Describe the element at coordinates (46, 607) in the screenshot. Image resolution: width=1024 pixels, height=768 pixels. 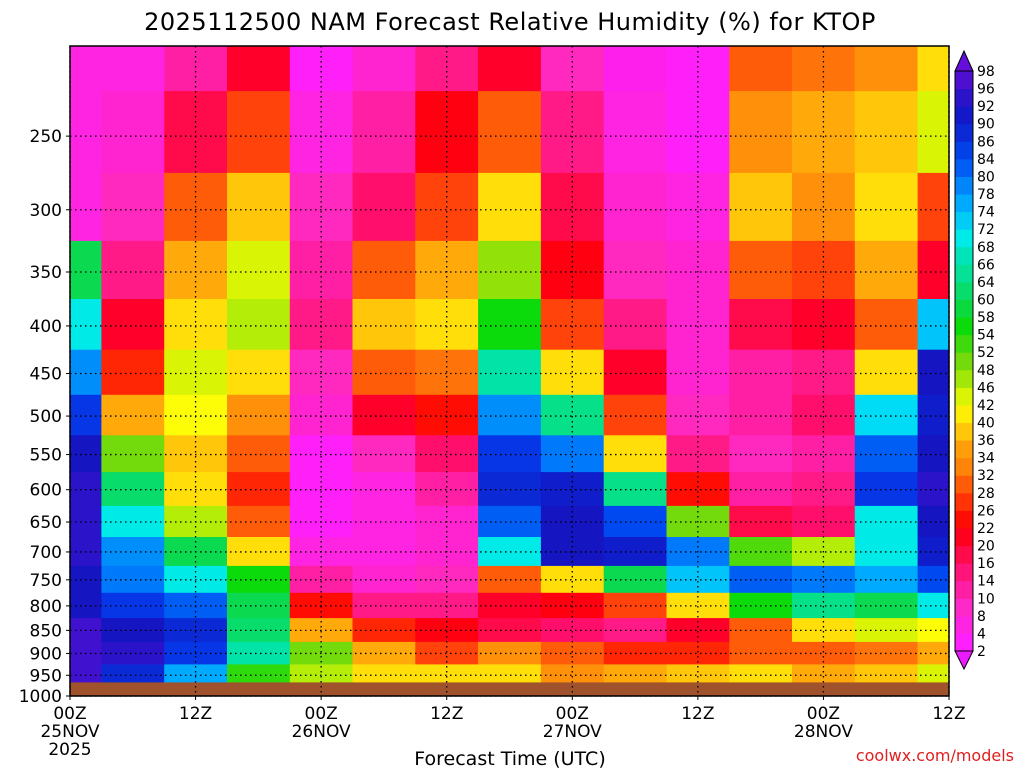
I see `y-tick-label: 800` at that location.